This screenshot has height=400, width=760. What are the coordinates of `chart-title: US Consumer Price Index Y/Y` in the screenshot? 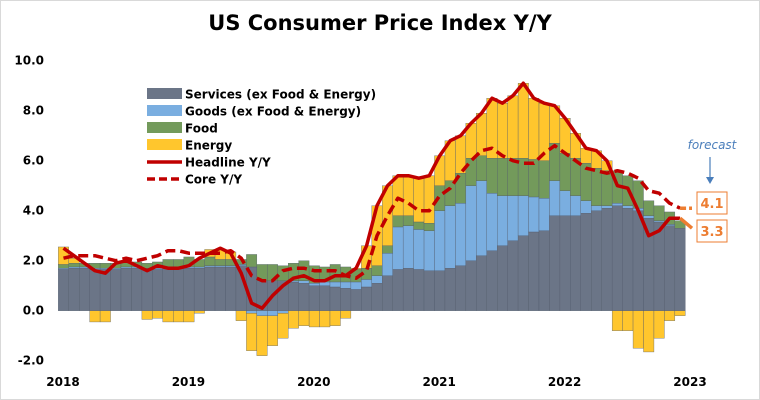 It's located at (380, 23).